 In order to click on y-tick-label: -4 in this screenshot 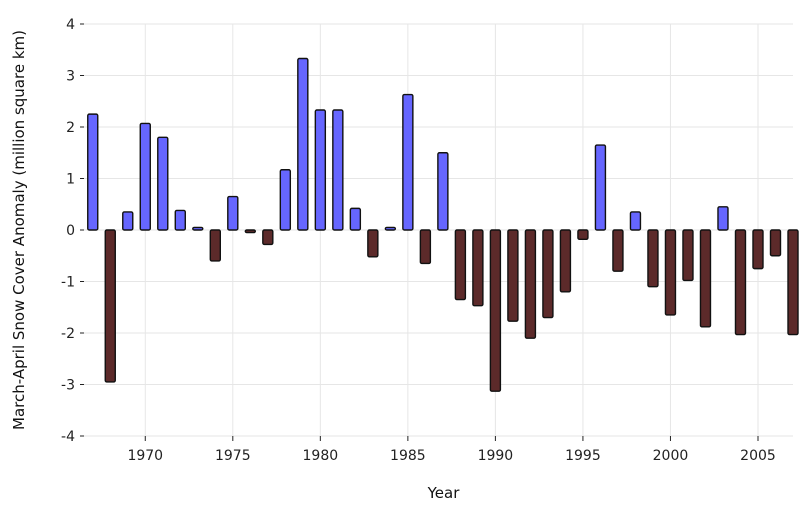, I will do `click(68, 437)`.